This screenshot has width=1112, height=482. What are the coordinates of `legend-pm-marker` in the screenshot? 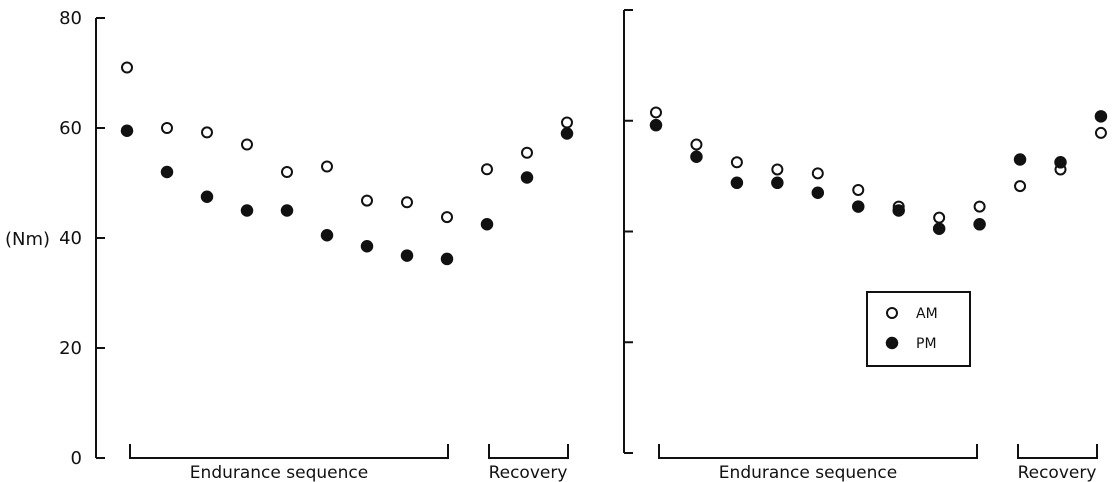 It's located at (892, 343).